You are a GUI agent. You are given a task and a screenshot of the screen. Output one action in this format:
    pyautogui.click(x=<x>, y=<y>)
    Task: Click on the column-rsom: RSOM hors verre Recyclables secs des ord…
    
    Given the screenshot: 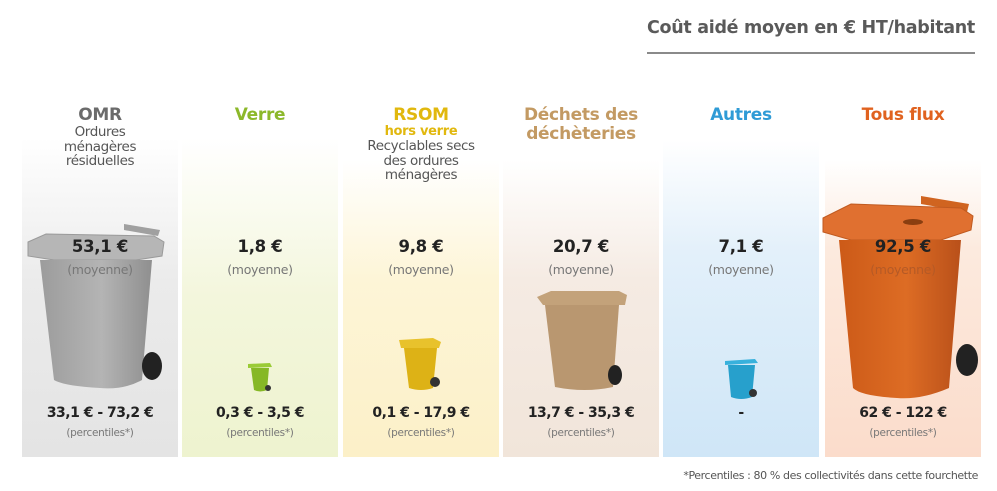 What is the action you would take?
    pyautogui.click(x=421, y=278)
    